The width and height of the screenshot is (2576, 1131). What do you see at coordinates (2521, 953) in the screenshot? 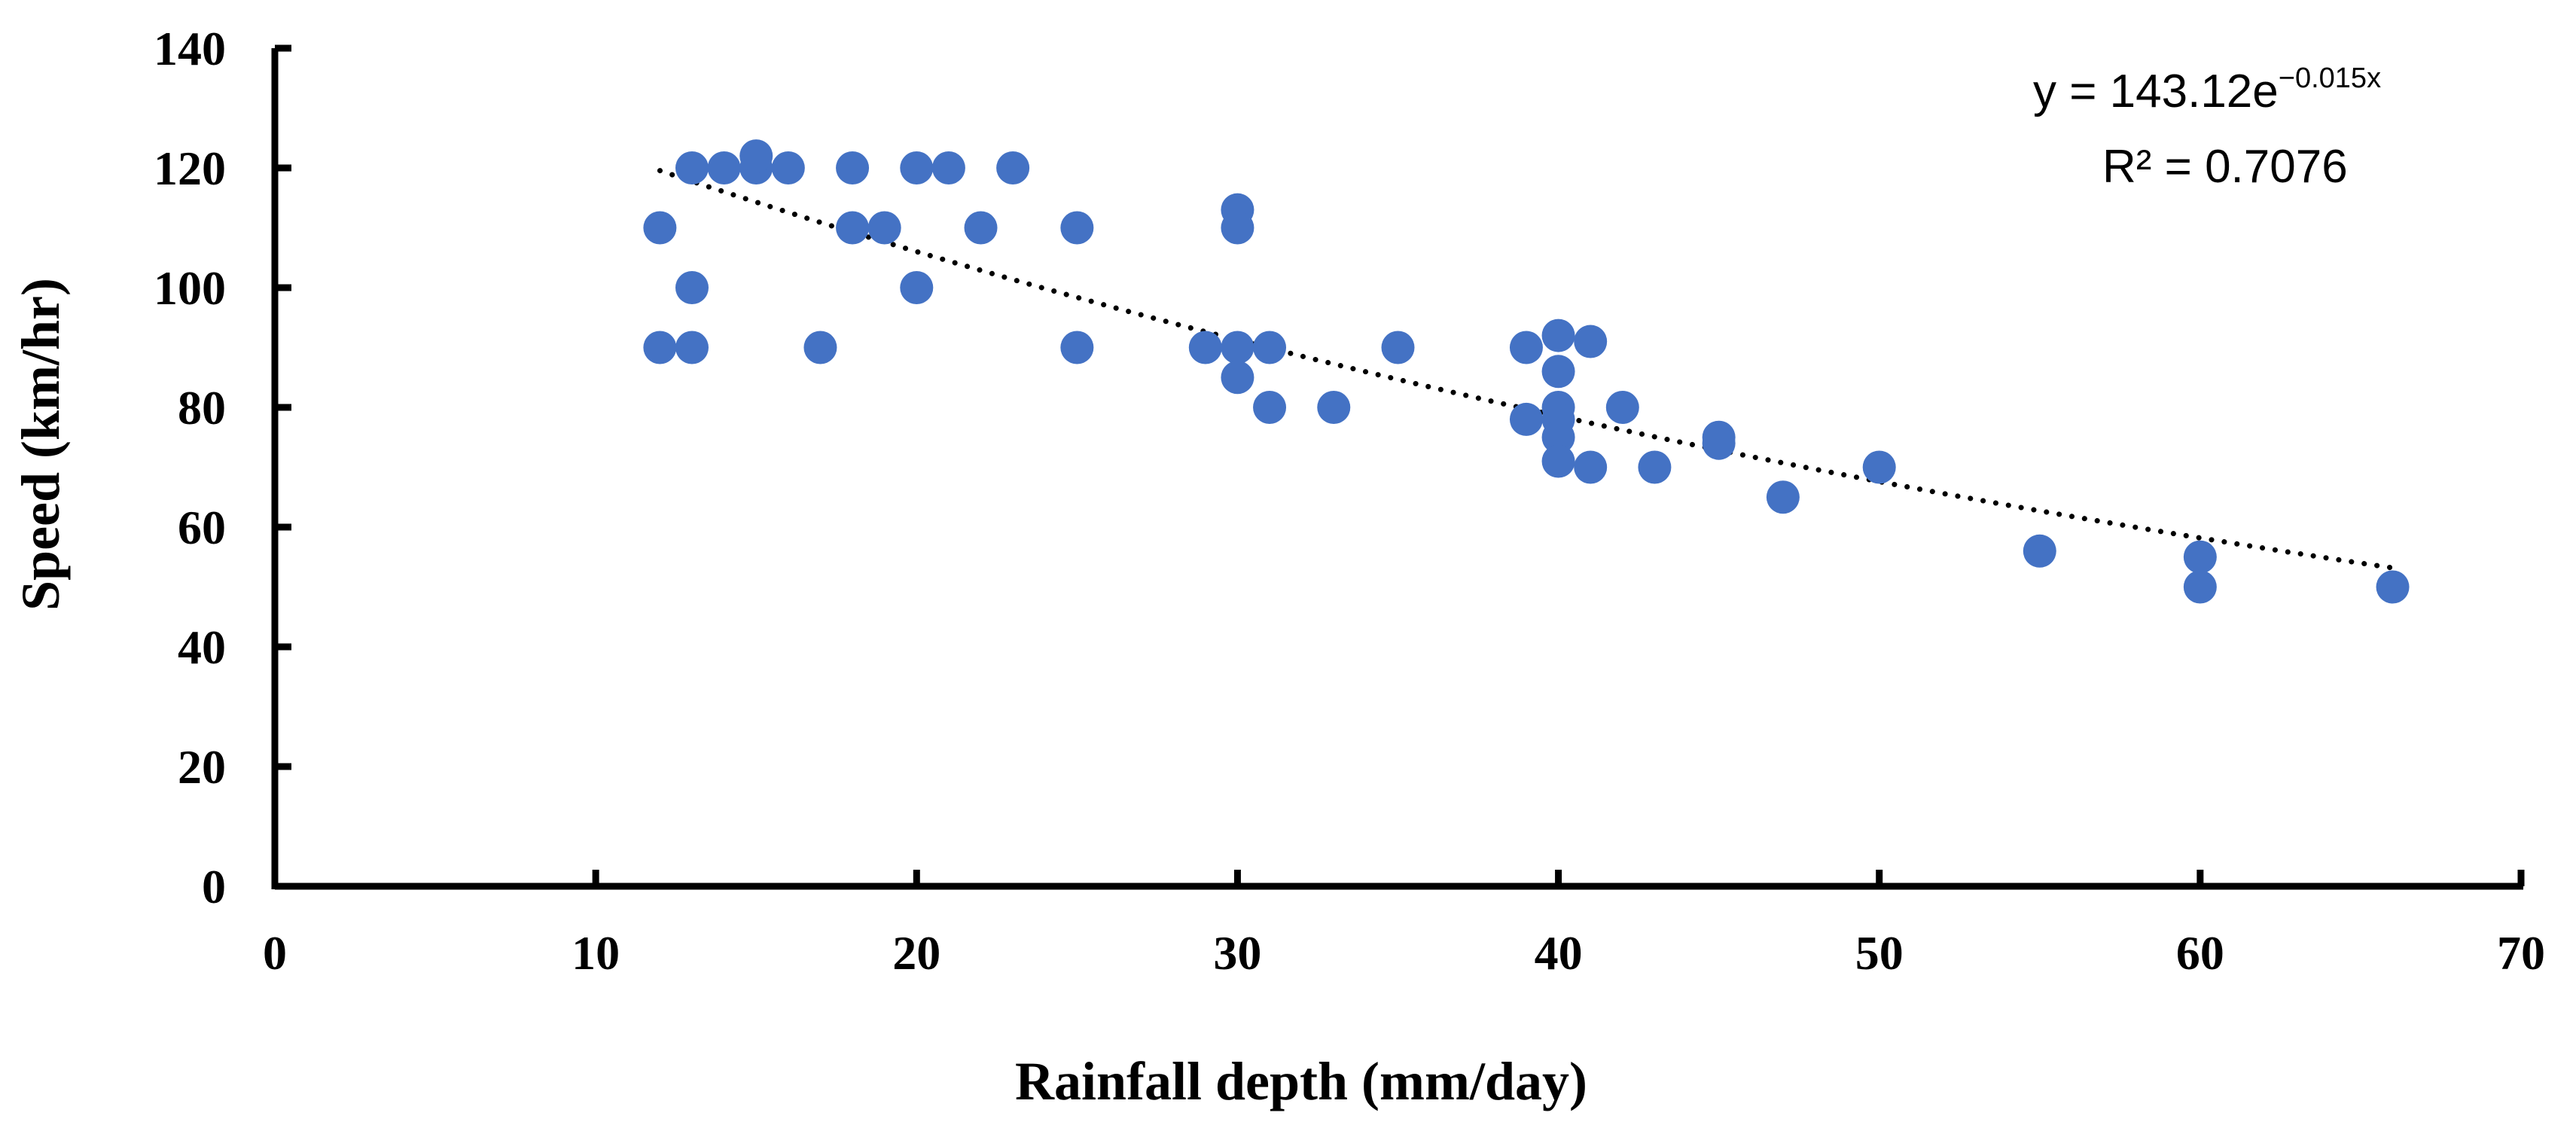
I see `x-tick-label: 70` at bounding box center [2521, 953].